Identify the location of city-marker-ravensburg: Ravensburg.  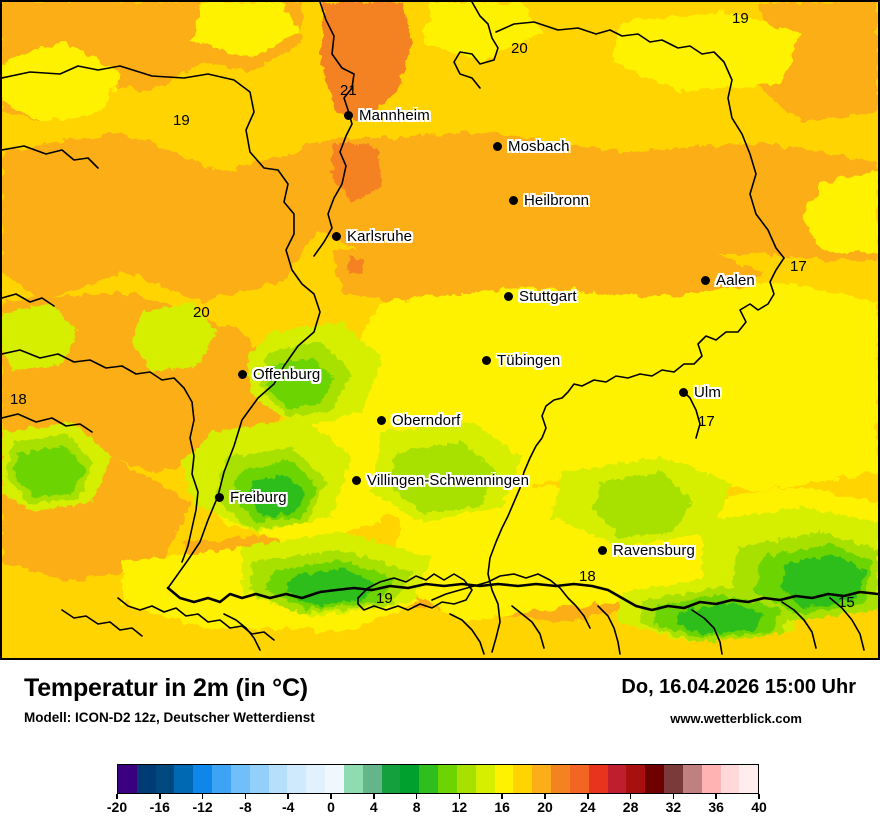
(646, 550).